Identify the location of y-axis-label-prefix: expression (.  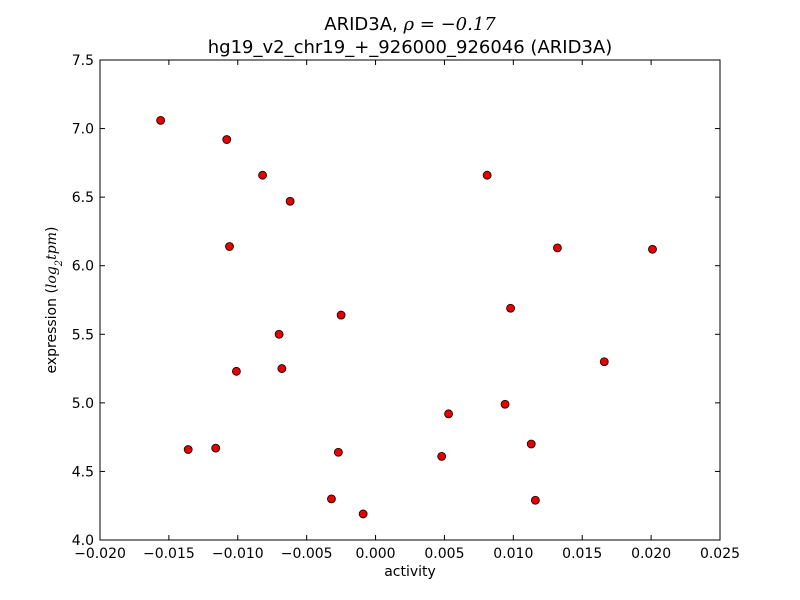
(52, 330).